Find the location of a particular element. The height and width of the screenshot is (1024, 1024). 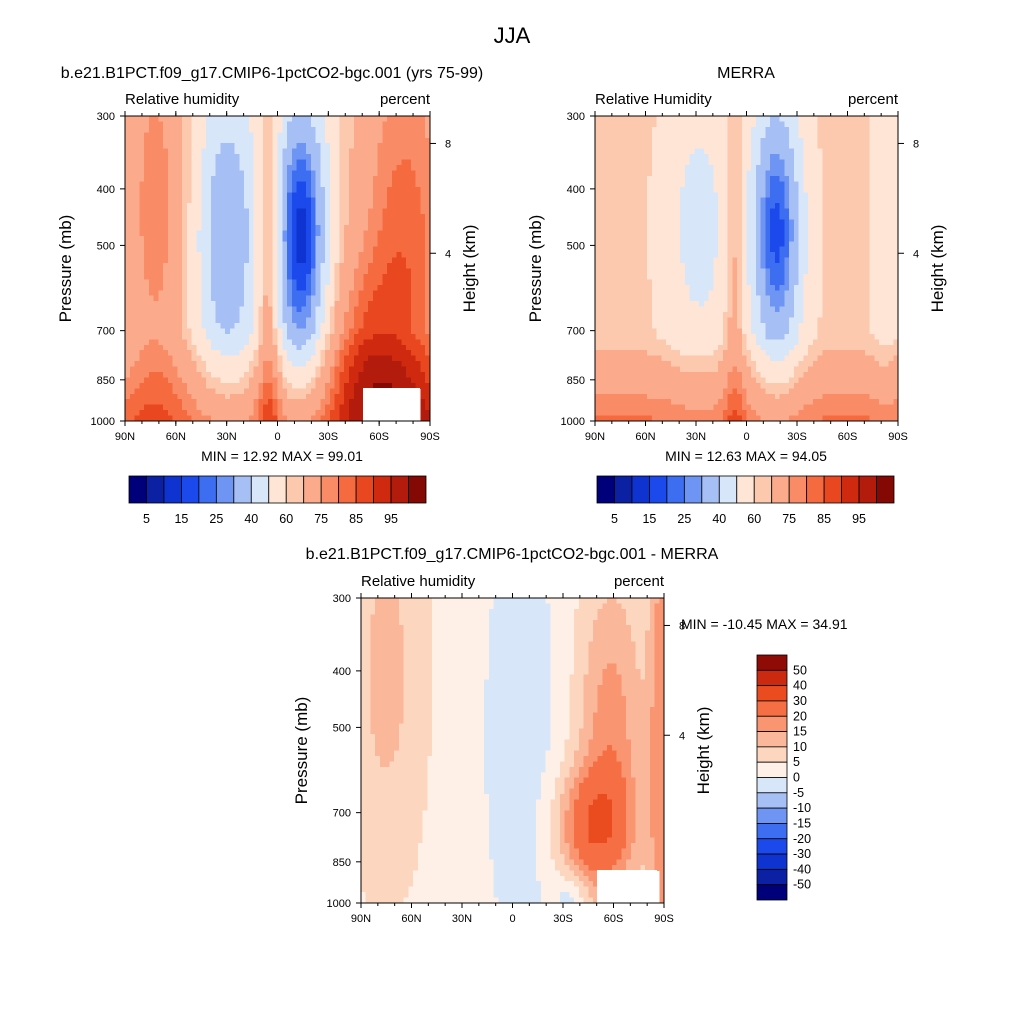

colorbar-box is located at coordinates (189, 489).